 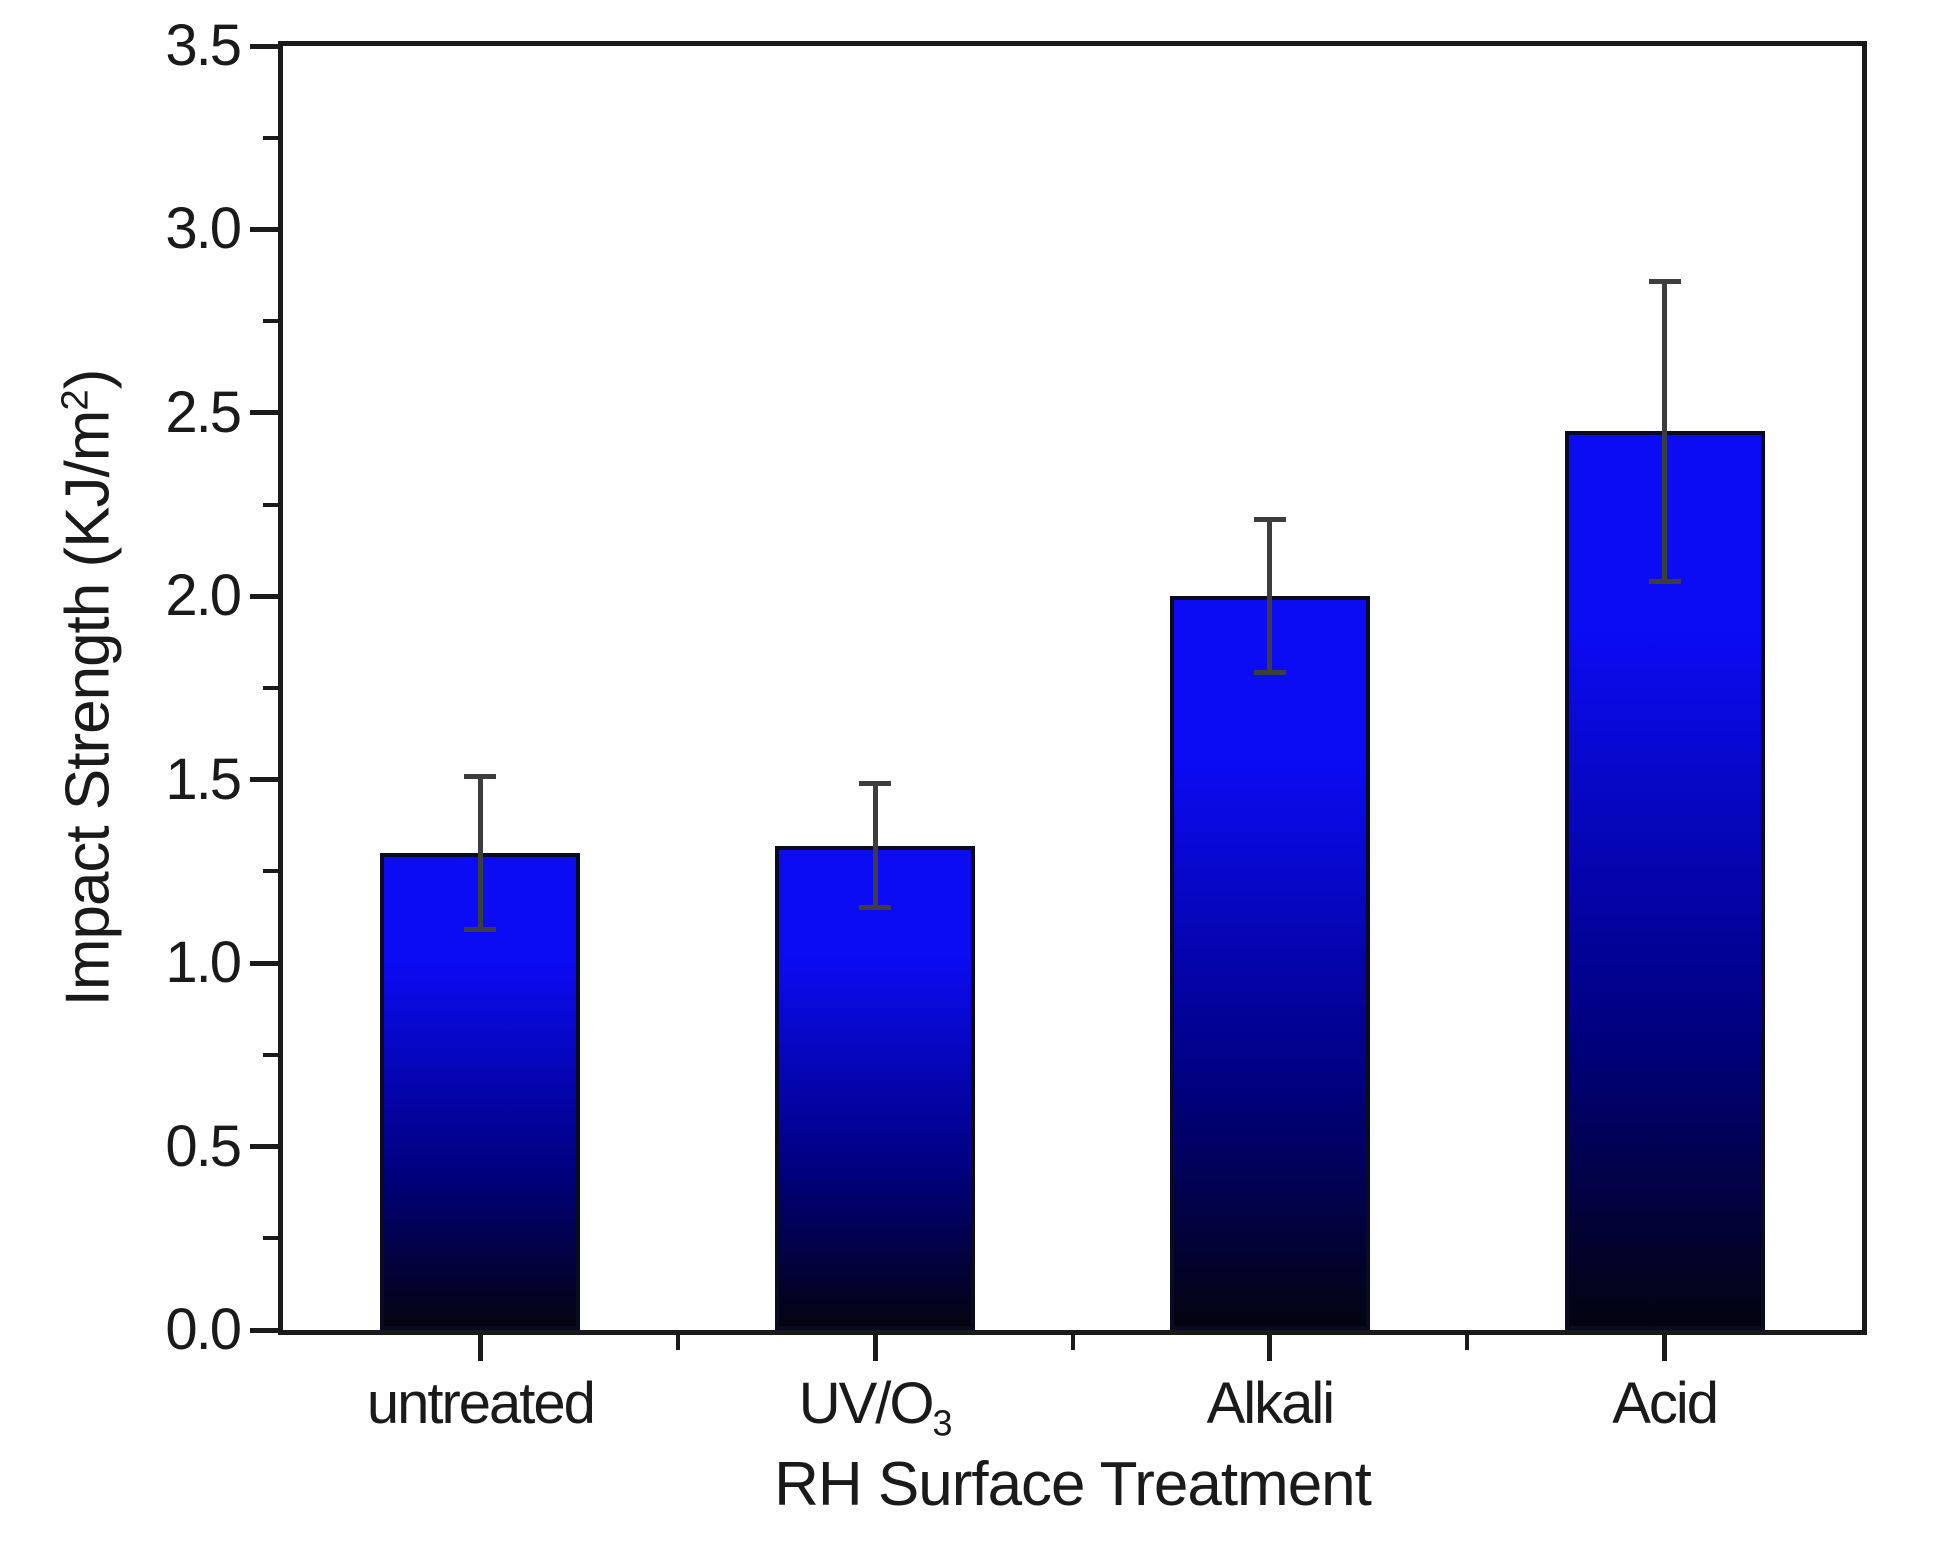 What do you see at coordinates (203, 1329) in the screenshot?
I see `y-axis-tick-label: 0.0` at bounding box center [203, 1329].